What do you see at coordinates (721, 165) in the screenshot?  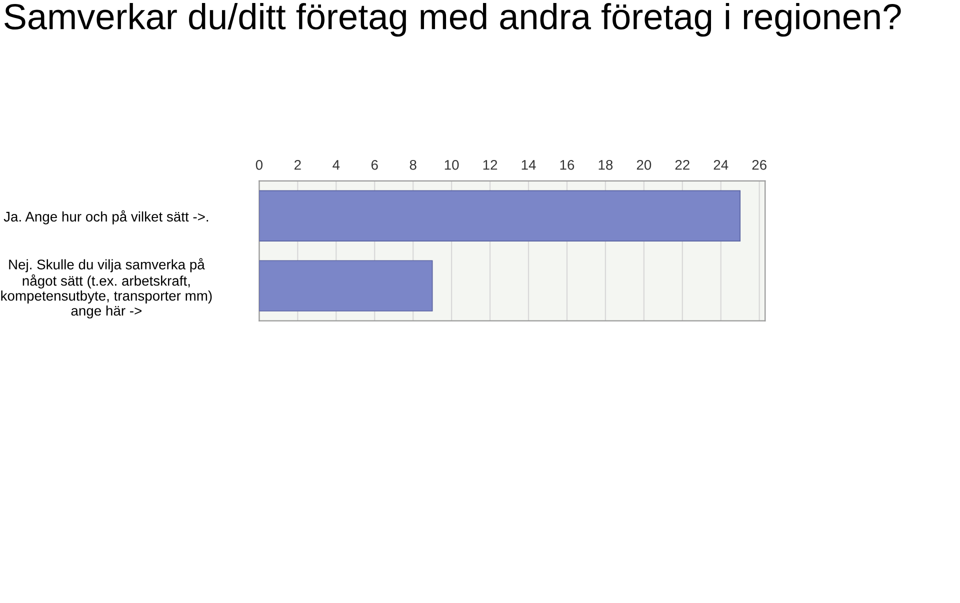 I see `x-tick-label: 24` at bounding box center [721, 165].